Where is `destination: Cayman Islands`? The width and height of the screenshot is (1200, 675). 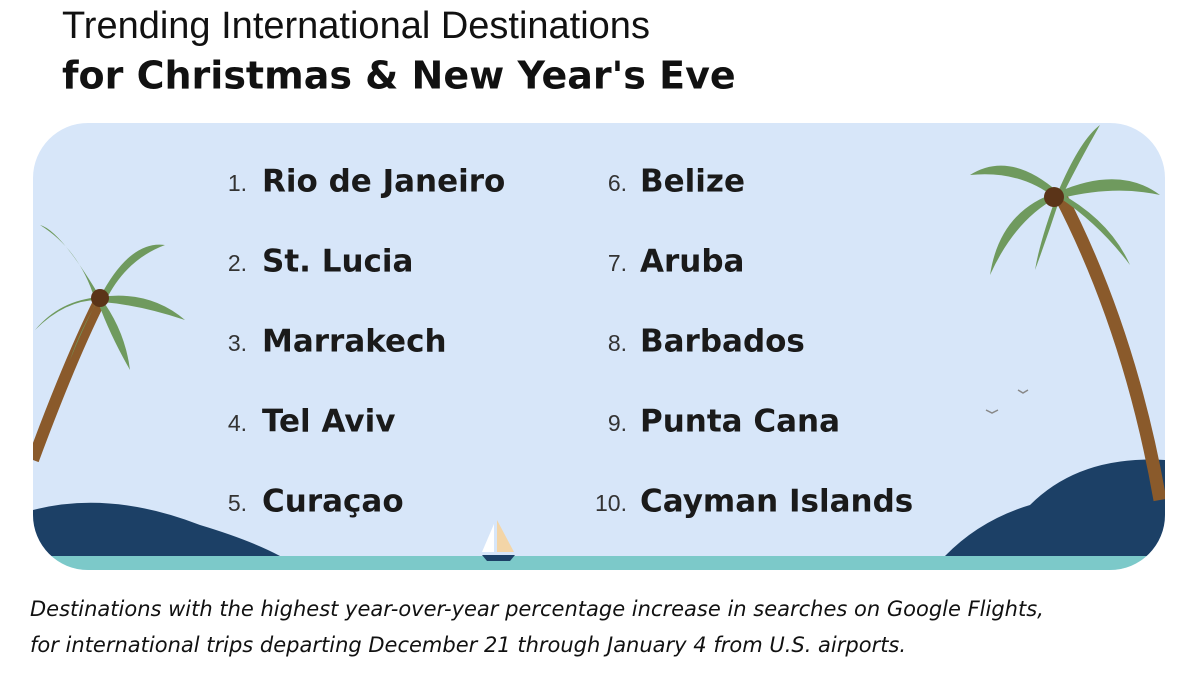 destination: Cayman Islands is located at coordinates (776, 502).